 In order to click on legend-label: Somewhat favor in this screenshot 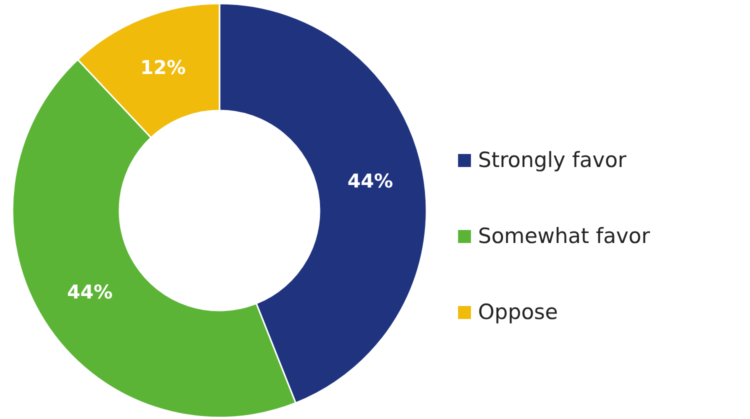, I will do `click(564, 236)`.